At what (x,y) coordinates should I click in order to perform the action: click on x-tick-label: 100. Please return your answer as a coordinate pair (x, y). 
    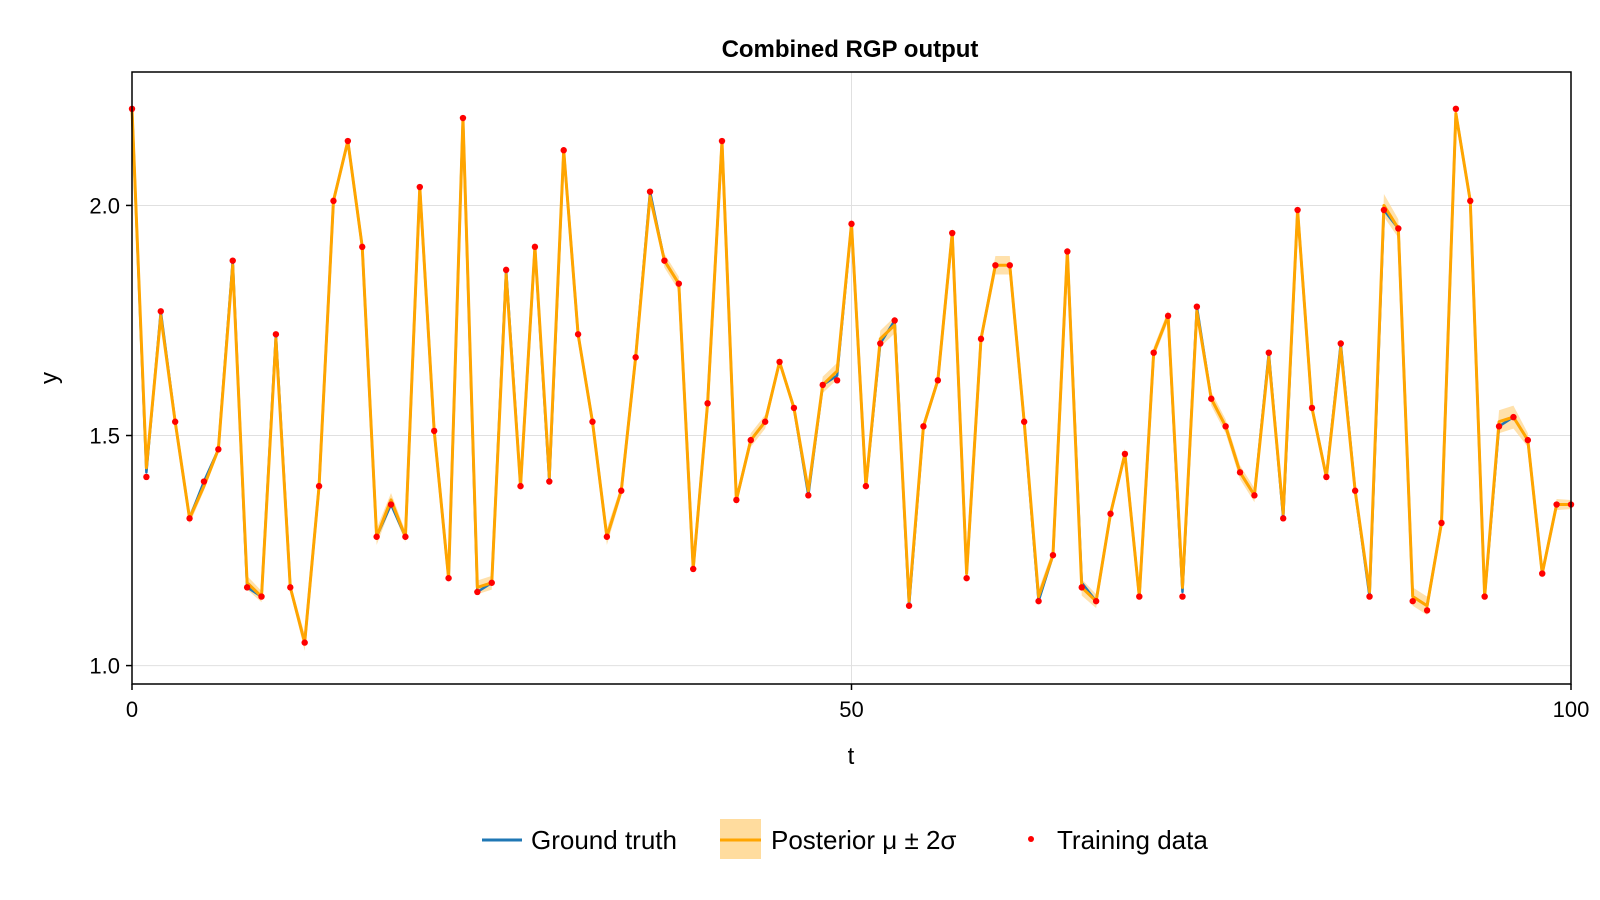
    Looking at the image, I should click on (1571, 709).